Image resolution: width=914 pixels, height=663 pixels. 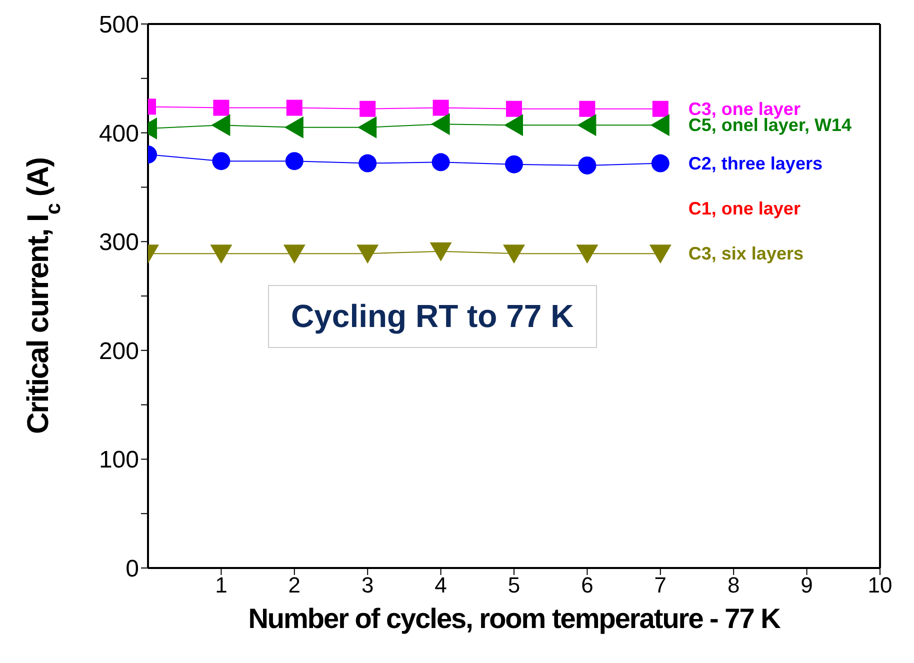 What do you see at coordinates (118, 351) in the screenshot?
I see `y-tick-label: 200` at bounding box center [118, 351].